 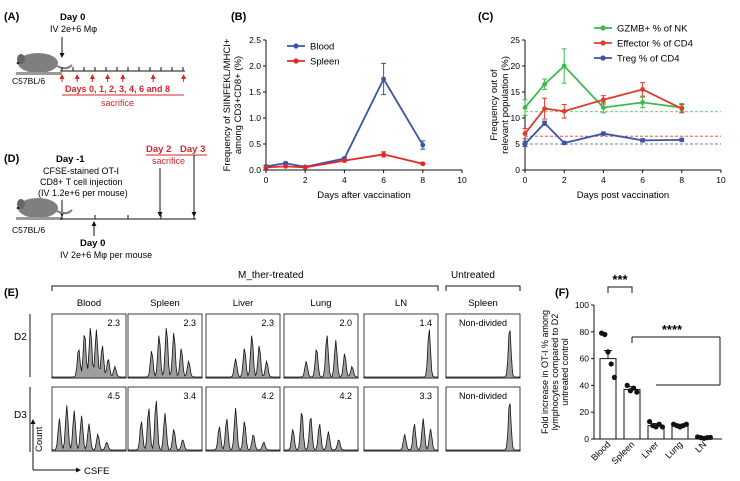 I want to click on row-label-d3: D3, so click(x=20, y=415).